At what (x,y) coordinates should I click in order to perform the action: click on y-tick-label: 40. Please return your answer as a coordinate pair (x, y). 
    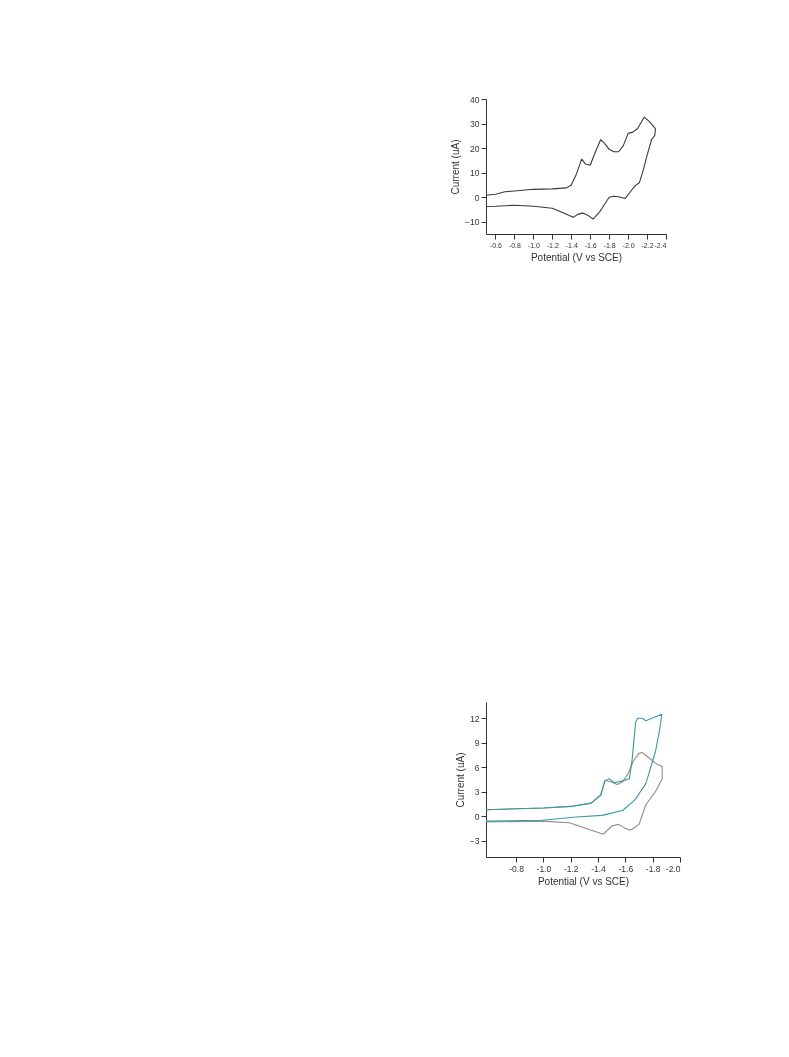
    Looking at the image, I should click on (475, 99).